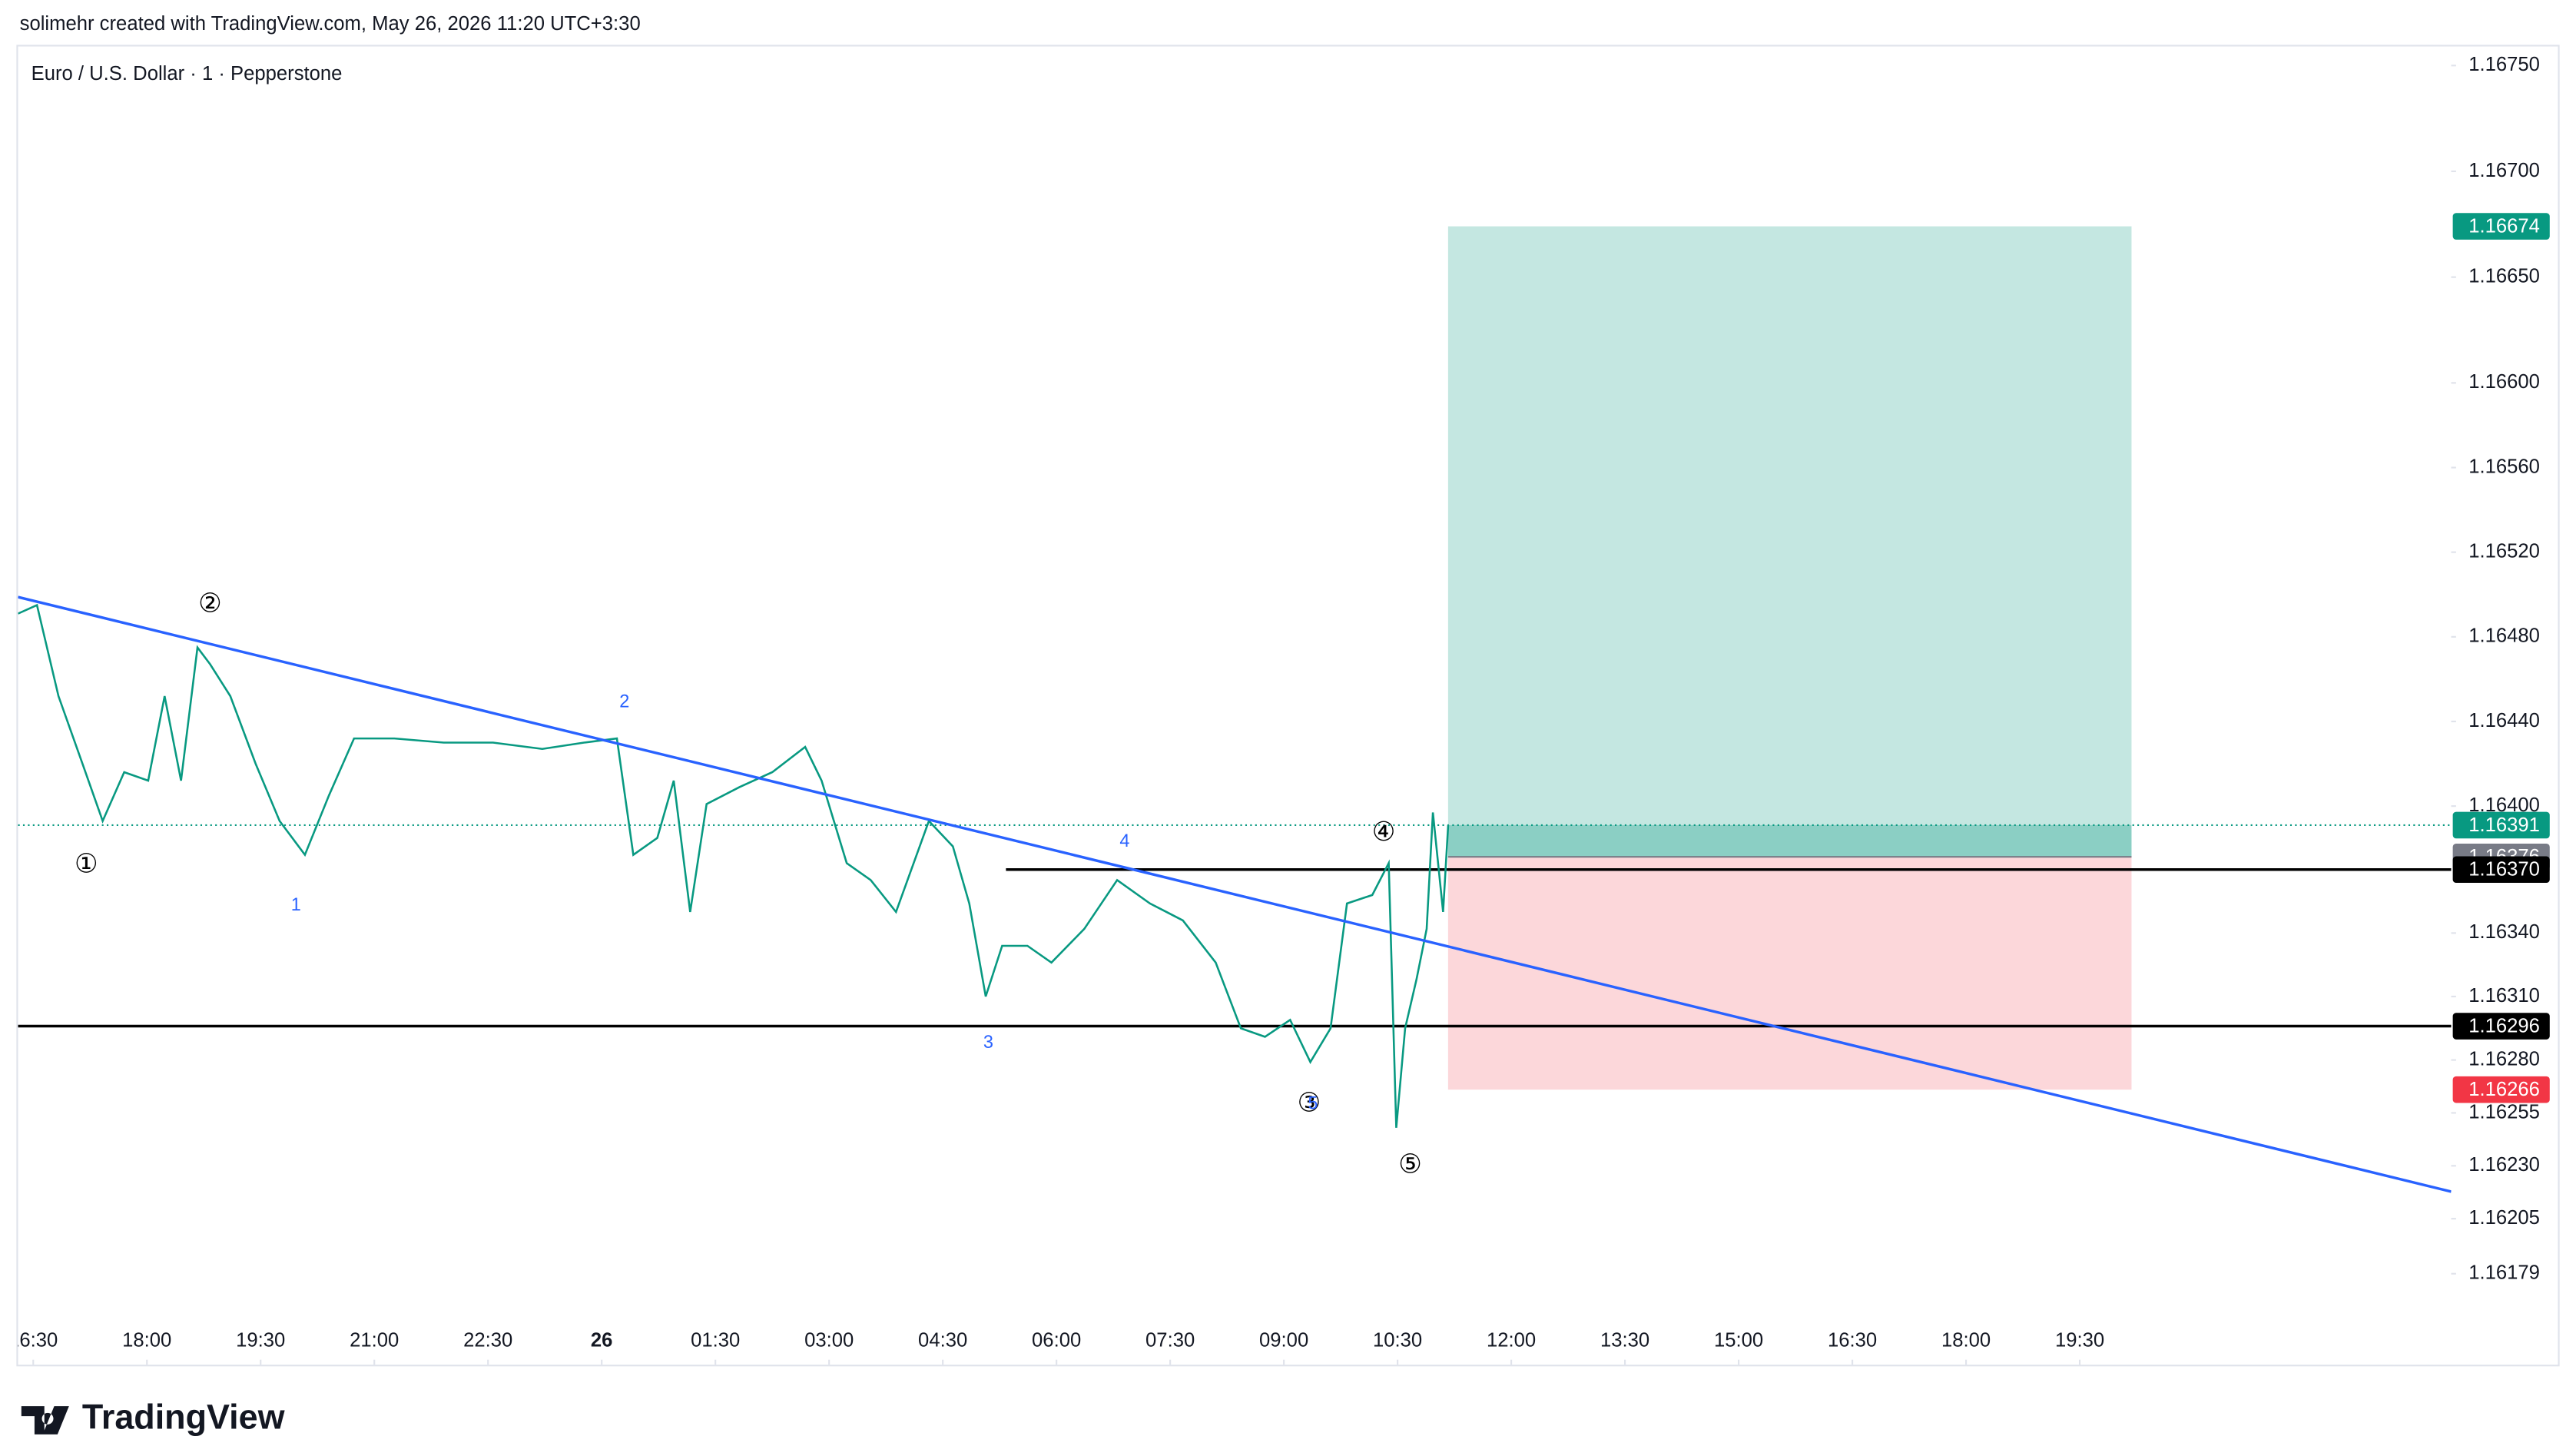 This screenshot has height=1456, width=2576. What do you see at coordinates (2504, 1272) in the screenshot?
I see `y-tick-label: 1.16179` at bounding box center [2504, 1272].